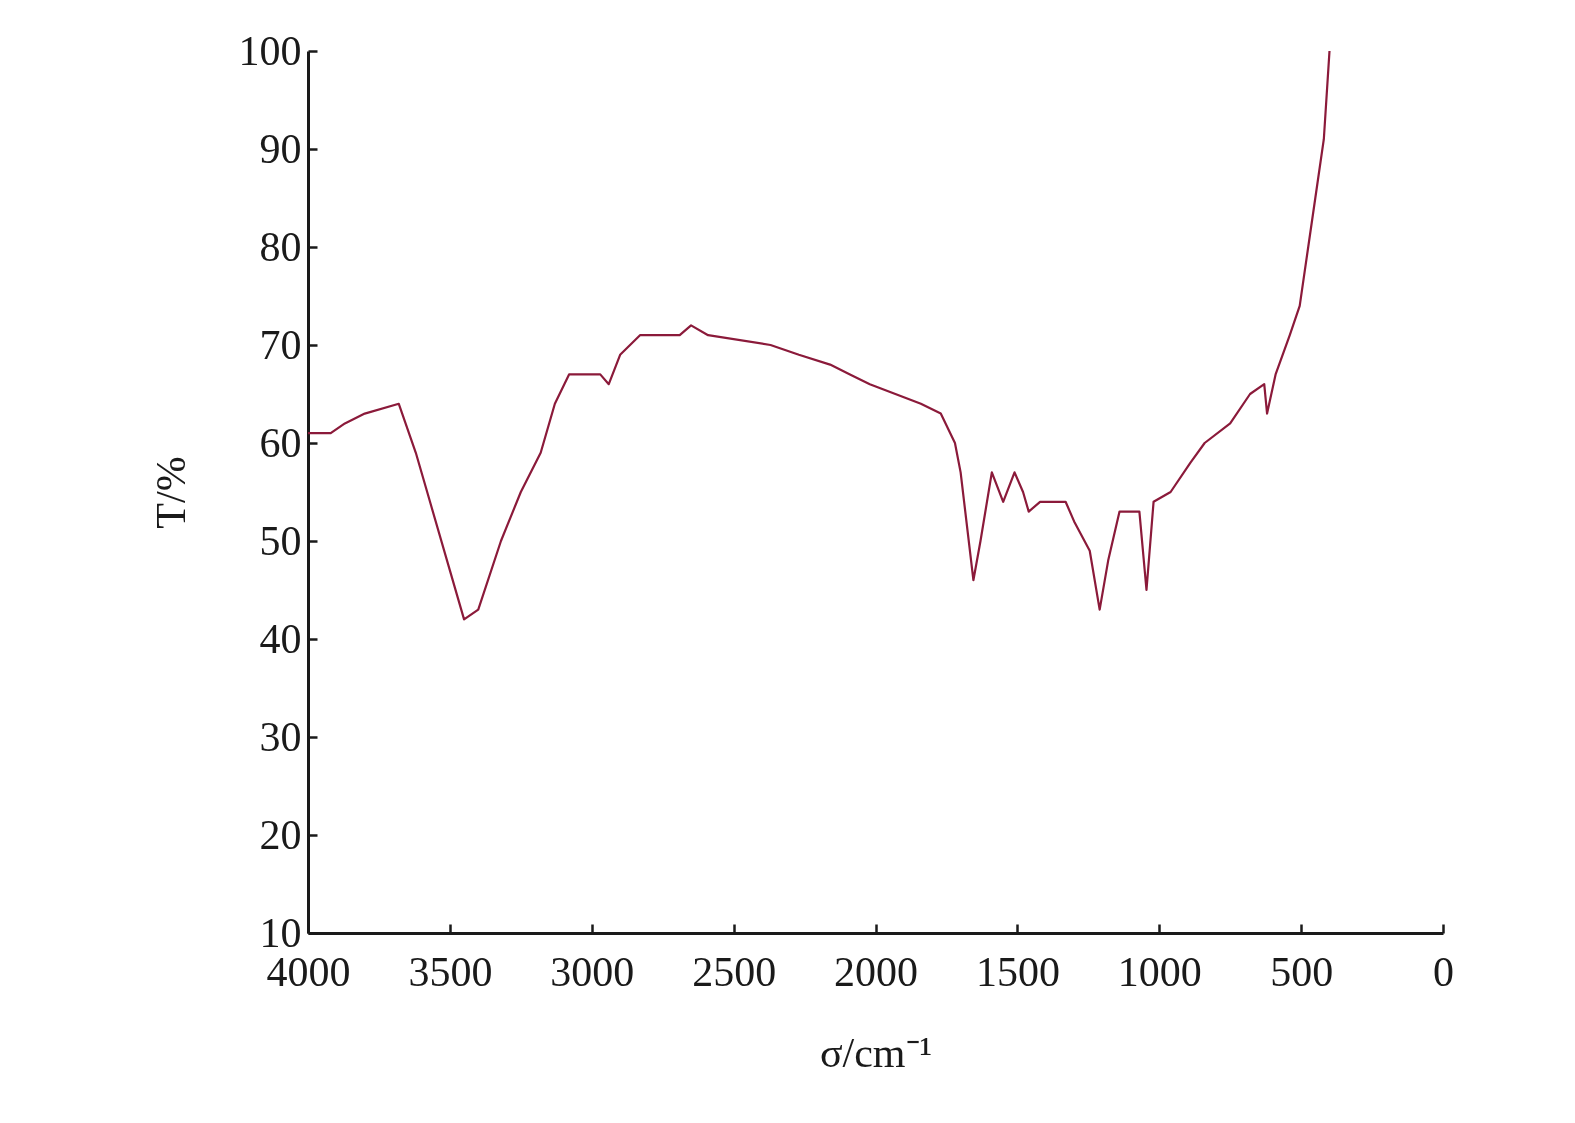 The width and height of the screenshot is (1575, 1123). I want to click on x-tick-label: 2500, so click(734, 971).